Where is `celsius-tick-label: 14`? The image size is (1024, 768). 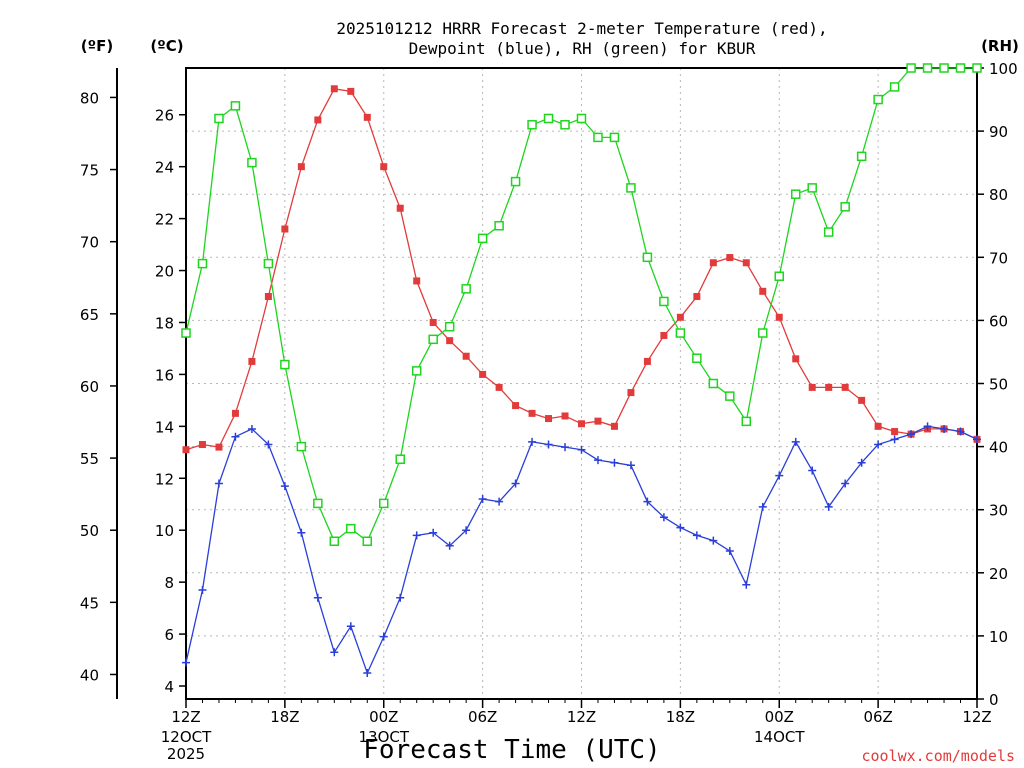
celsius-tick-label: 14 is located at coordinates (164, 427).